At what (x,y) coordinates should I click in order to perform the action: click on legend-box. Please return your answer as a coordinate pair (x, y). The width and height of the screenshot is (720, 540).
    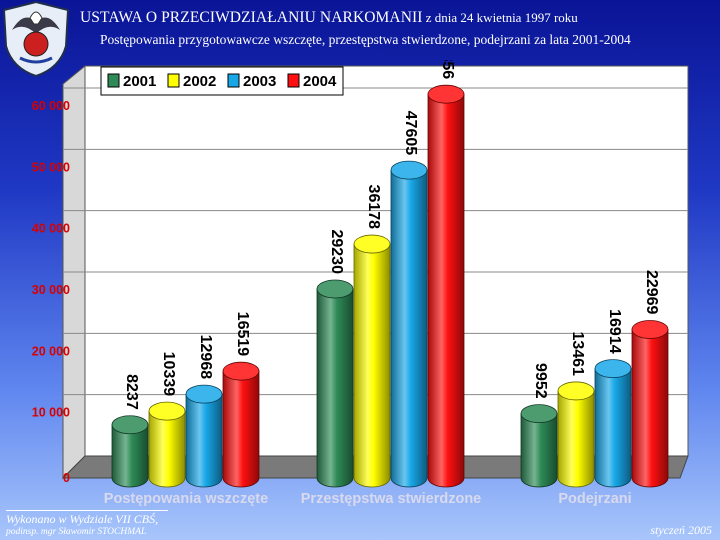
    Looking at the image, I should click on (222, 81).